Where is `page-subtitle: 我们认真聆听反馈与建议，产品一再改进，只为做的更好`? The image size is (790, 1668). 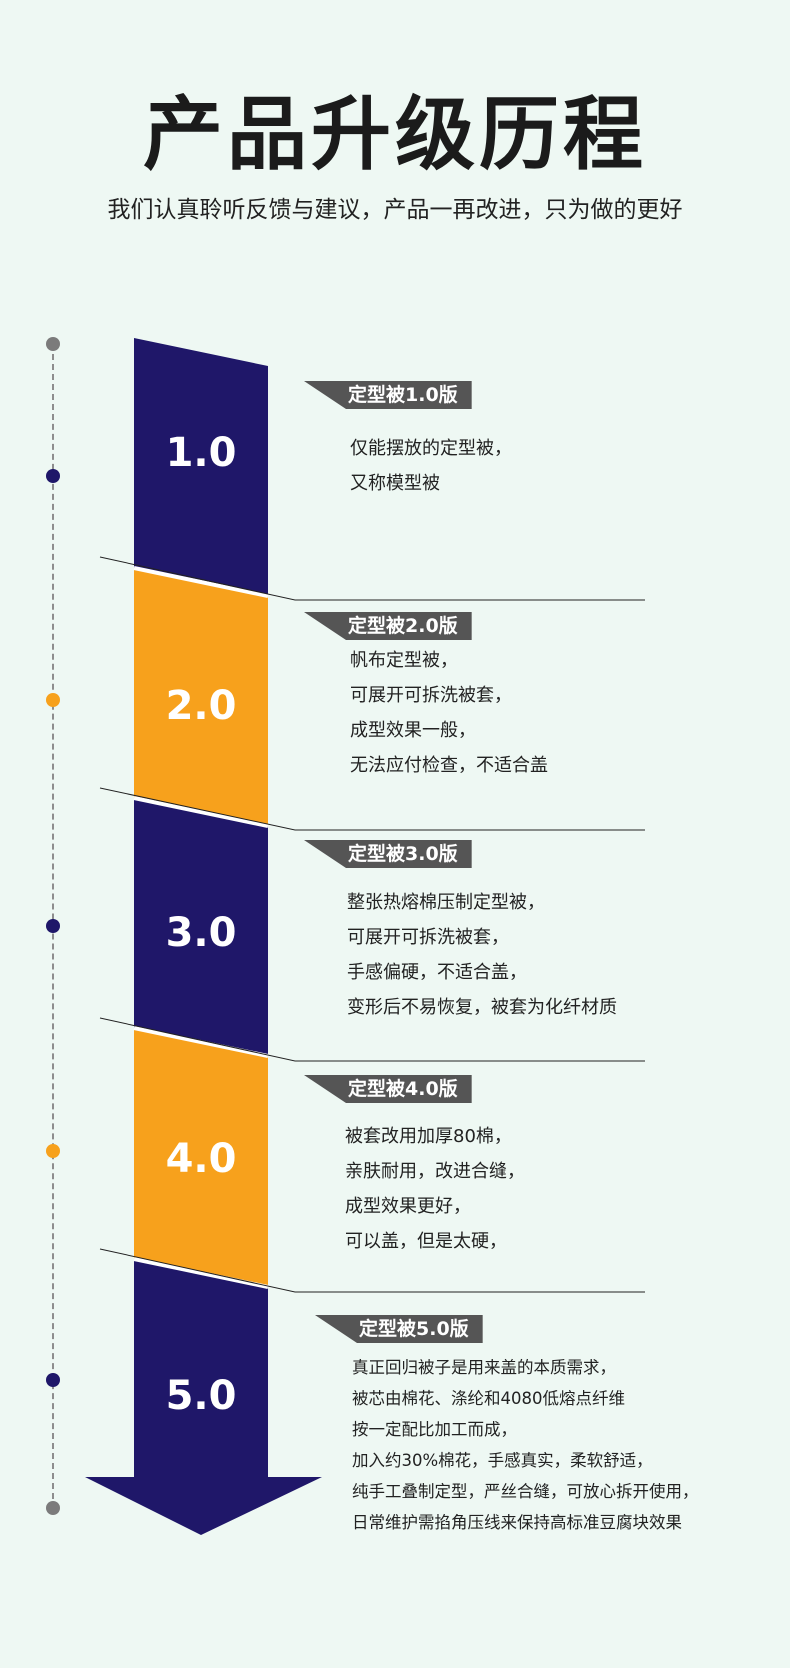
page-subtitle: 我们认真聆听反馈与建议，产品一再改进，只为做的更好 is located at coordinates (395, 210).